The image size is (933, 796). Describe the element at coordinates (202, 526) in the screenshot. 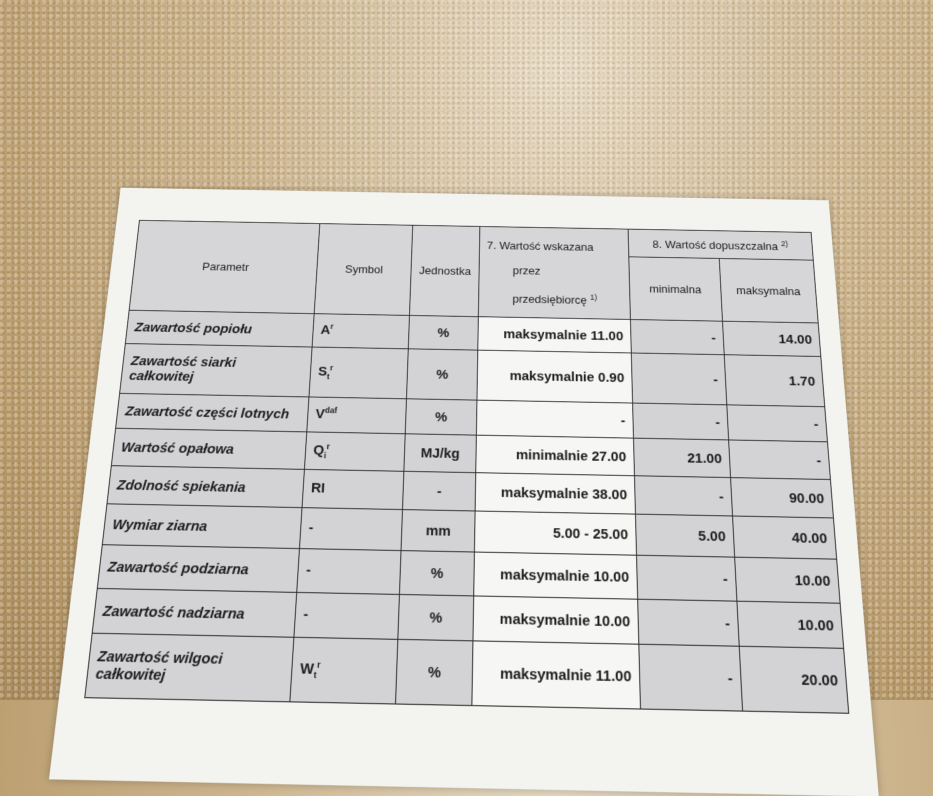

I see `parameter-name: Wymiar ziarna` at that location.